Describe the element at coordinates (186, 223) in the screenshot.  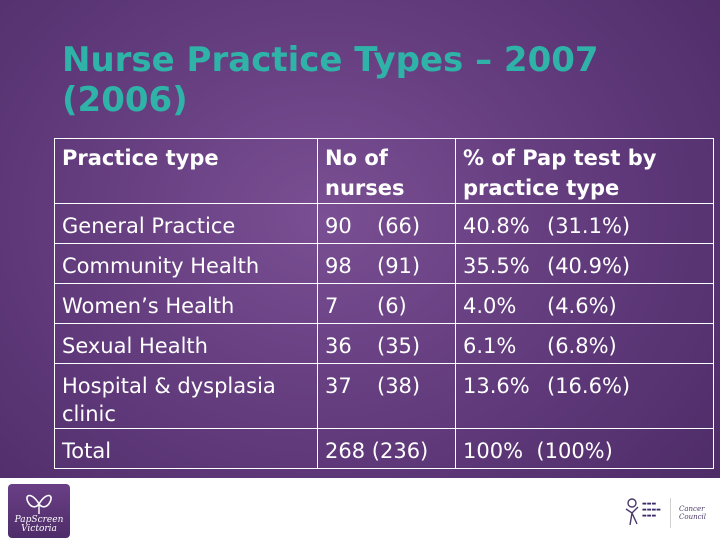
I see `cell-practice-type: General Practice` at that location.